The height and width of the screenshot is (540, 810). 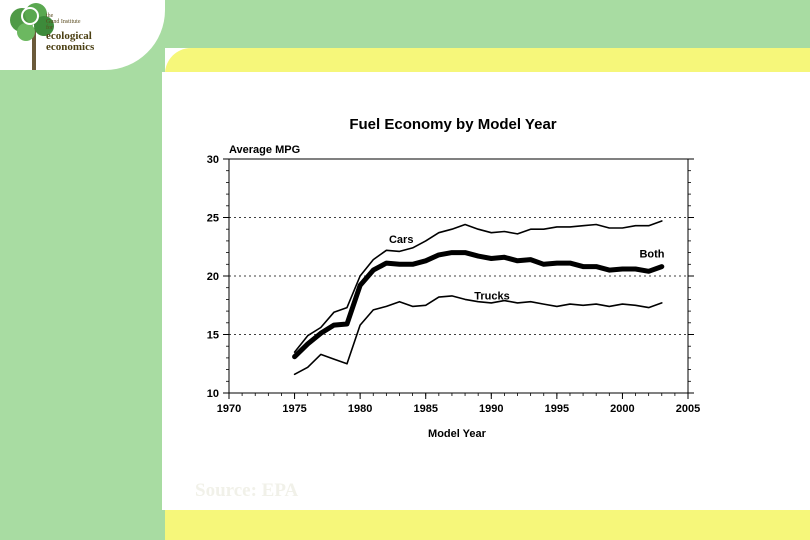 I want to click on x-axis-label: Model Year, so click(x=457, y=434).